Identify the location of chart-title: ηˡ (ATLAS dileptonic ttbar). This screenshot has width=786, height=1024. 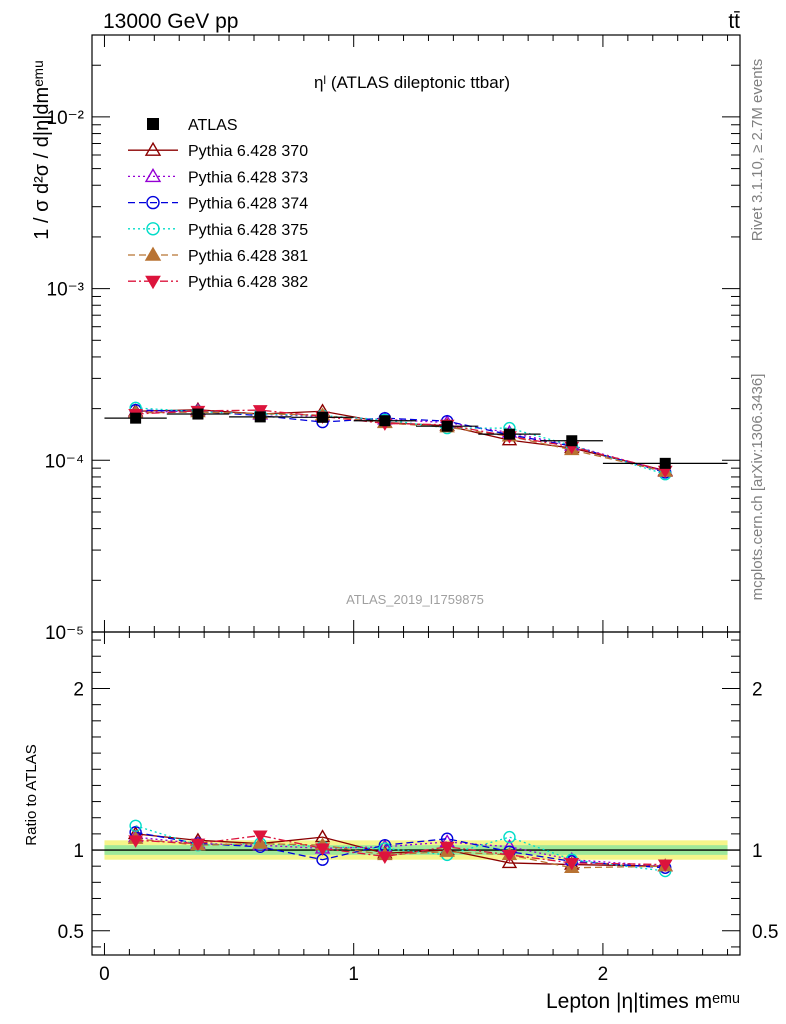
(412, 82).